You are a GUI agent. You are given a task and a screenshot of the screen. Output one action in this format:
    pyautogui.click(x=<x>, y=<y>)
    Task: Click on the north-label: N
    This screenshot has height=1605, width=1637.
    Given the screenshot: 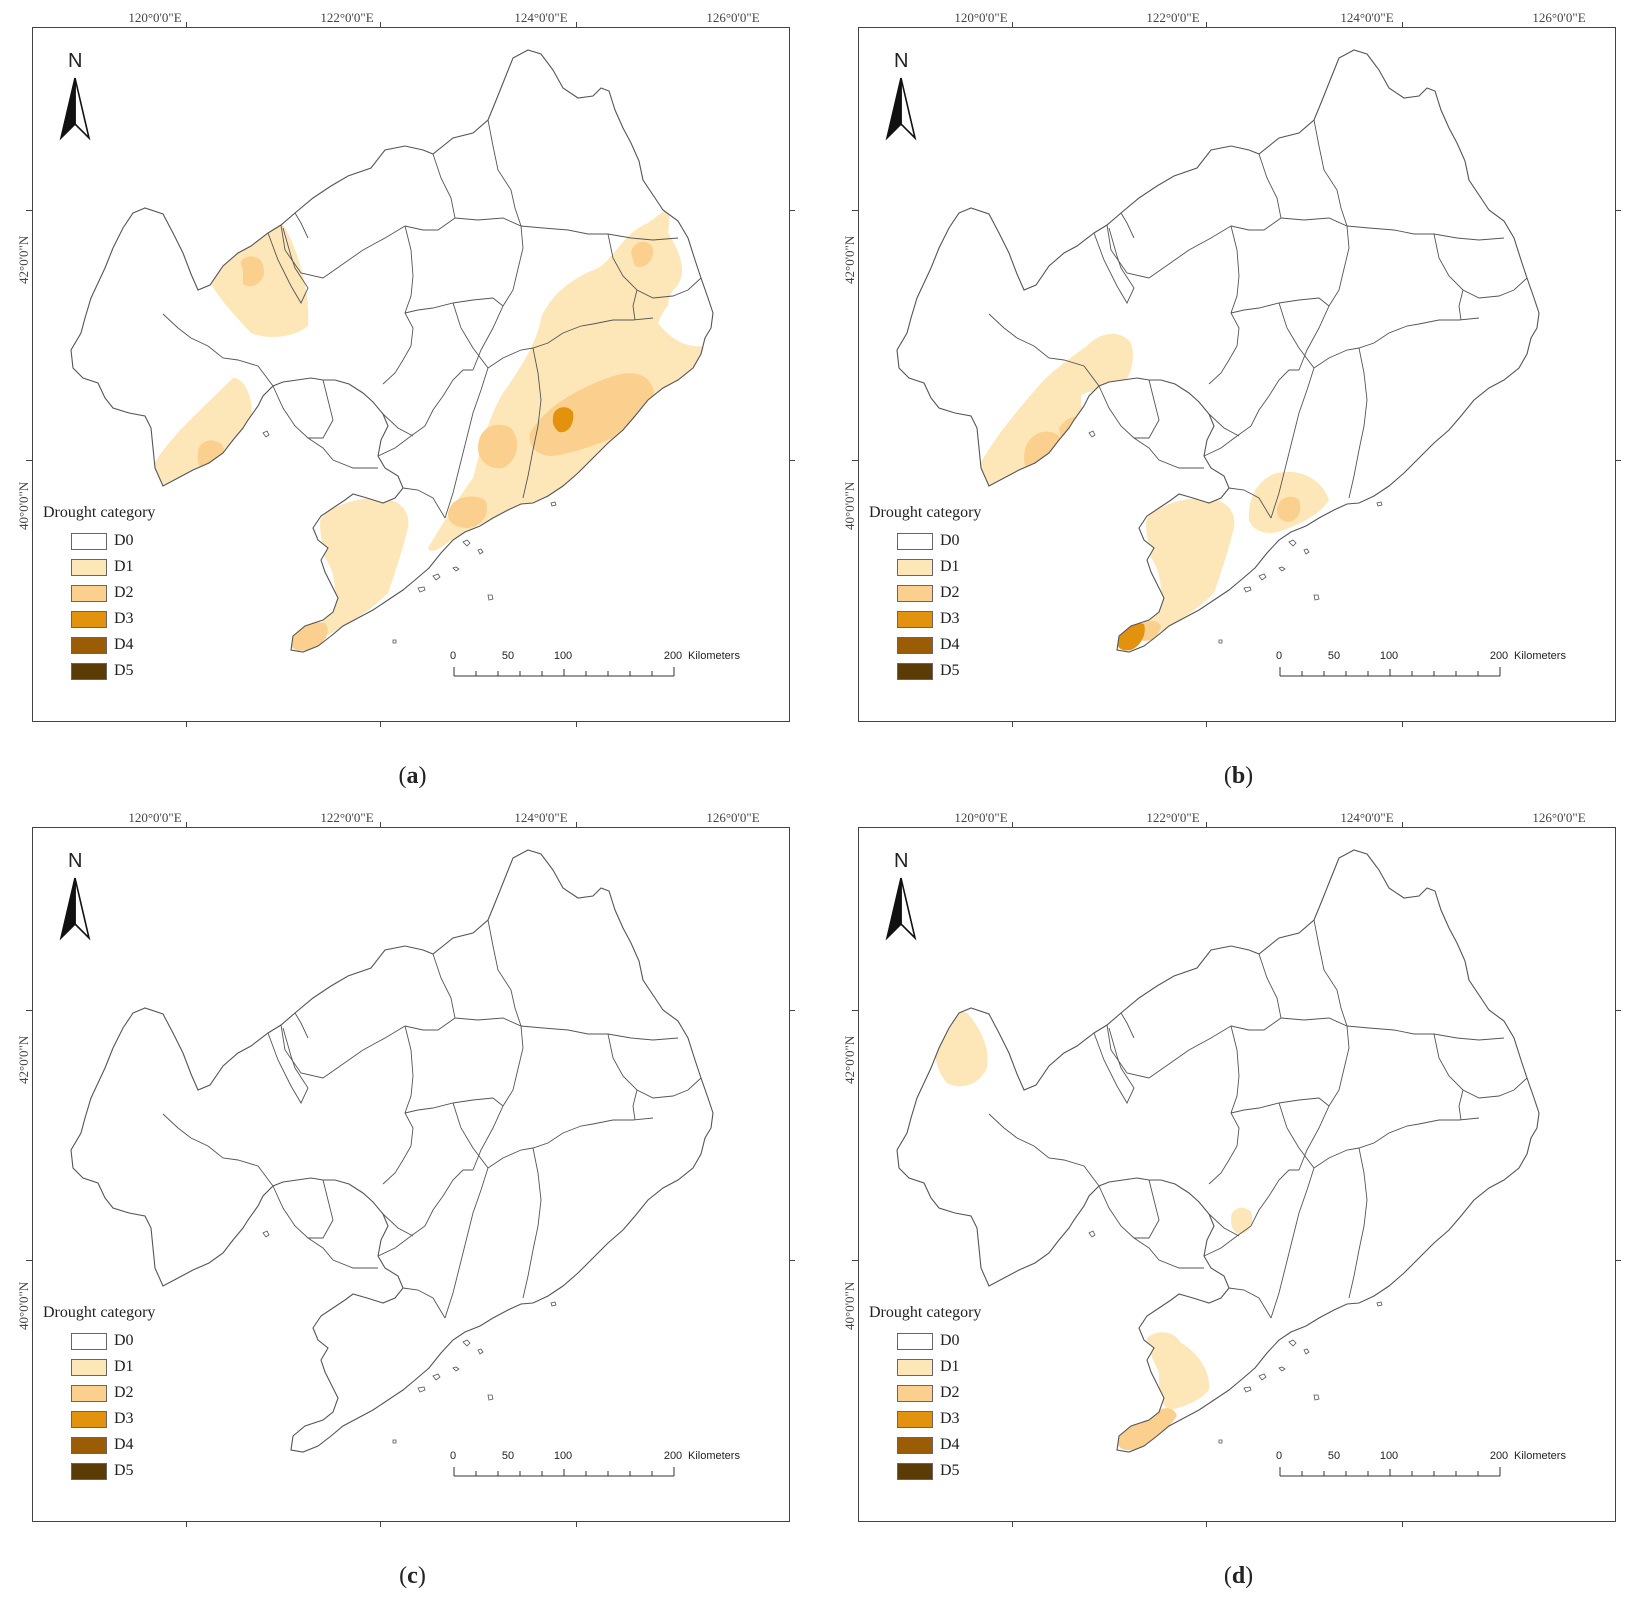 What is the action you would take?
    pyautogui.click(x=75, y=861)
    